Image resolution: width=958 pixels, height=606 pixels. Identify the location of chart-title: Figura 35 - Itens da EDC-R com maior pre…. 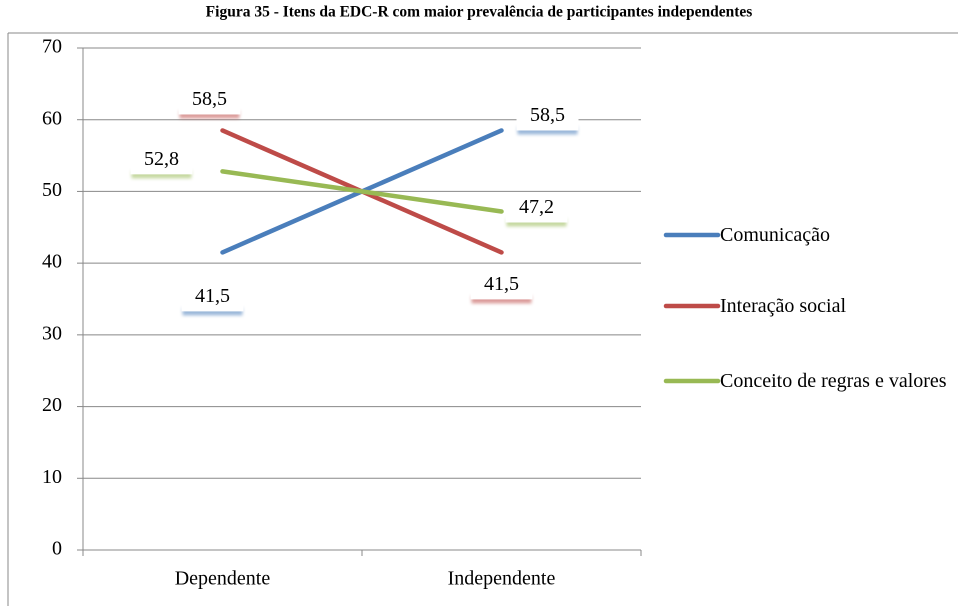
(479, 12).